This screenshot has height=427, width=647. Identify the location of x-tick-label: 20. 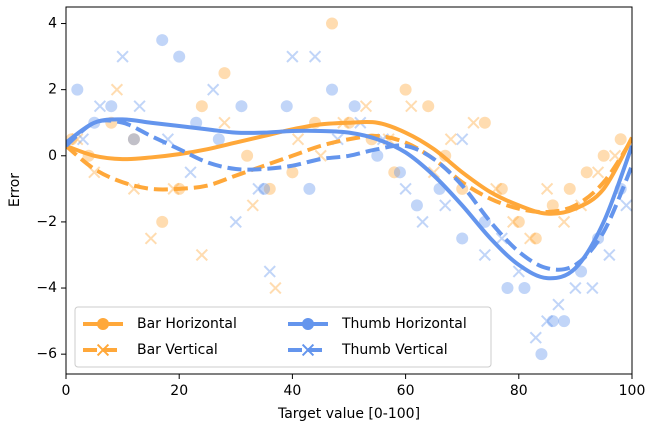
(179, 391).